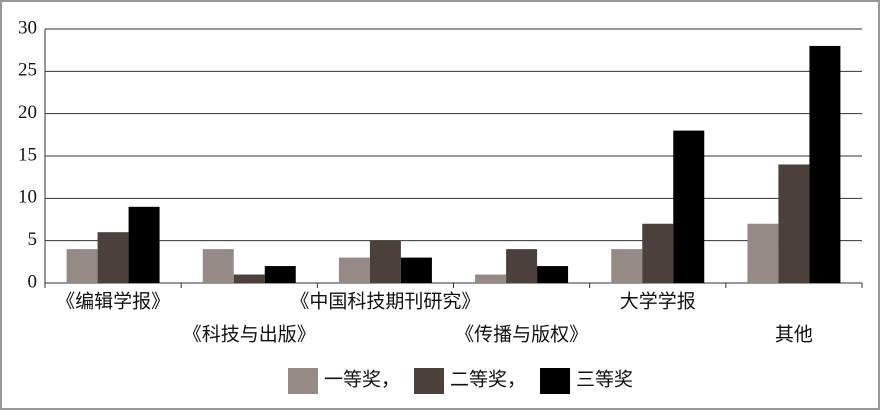 Image resolution: width=880 pixels, height=410 pixels. What do you see at coordinates (33, 281) in the screenshot?
I see `y-tick-label: 0` at bounding box center [33, 281].